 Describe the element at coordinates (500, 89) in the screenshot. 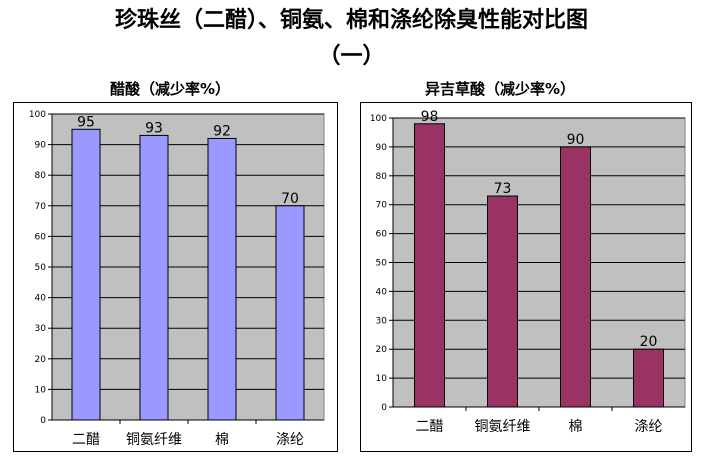

I see `chart2-title: 异吉草酸（减少率%）` at that location.